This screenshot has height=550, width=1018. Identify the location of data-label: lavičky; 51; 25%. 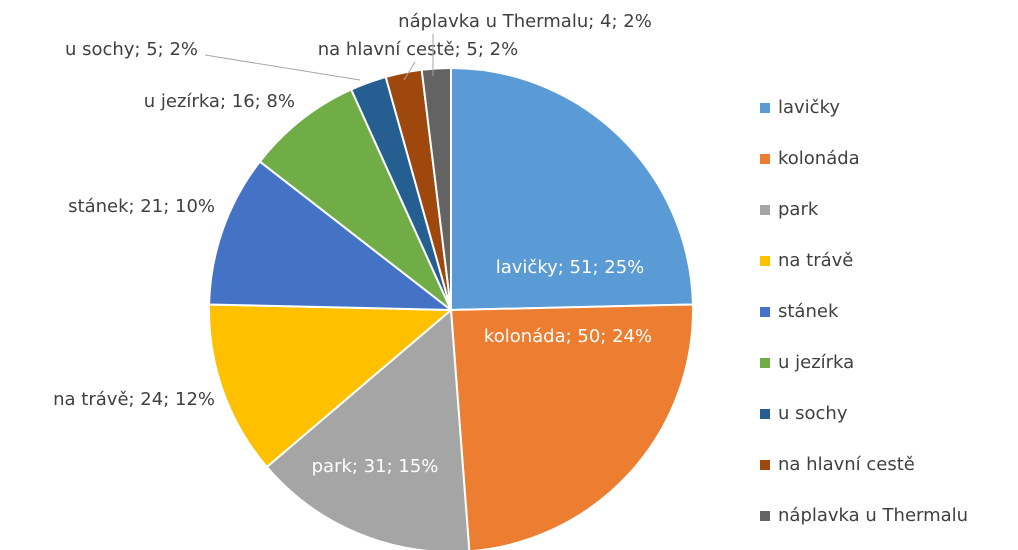
(570, 267).